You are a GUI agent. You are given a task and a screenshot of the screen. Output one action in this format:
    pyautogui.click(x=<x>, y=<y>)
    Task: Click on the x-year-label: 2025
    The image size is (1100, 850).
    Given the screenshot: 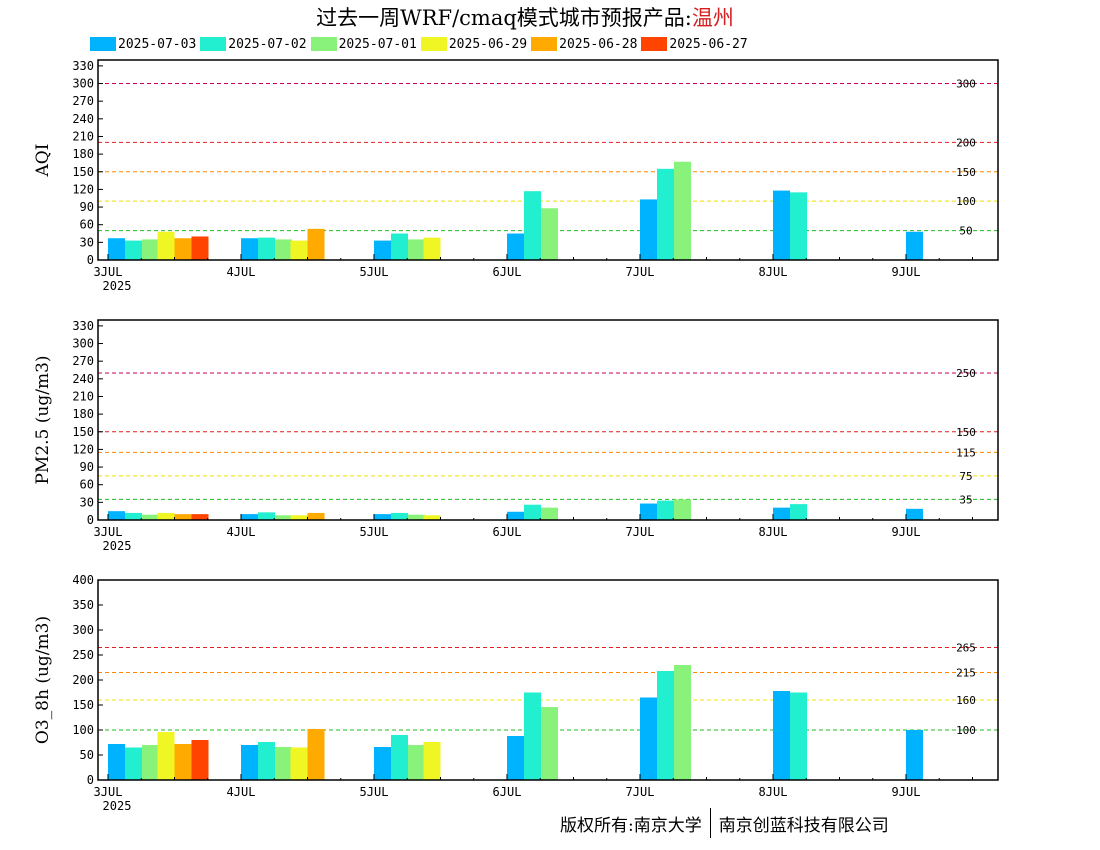 What is the action you would take?
    pyautogui.click(x=117, y=286)
    